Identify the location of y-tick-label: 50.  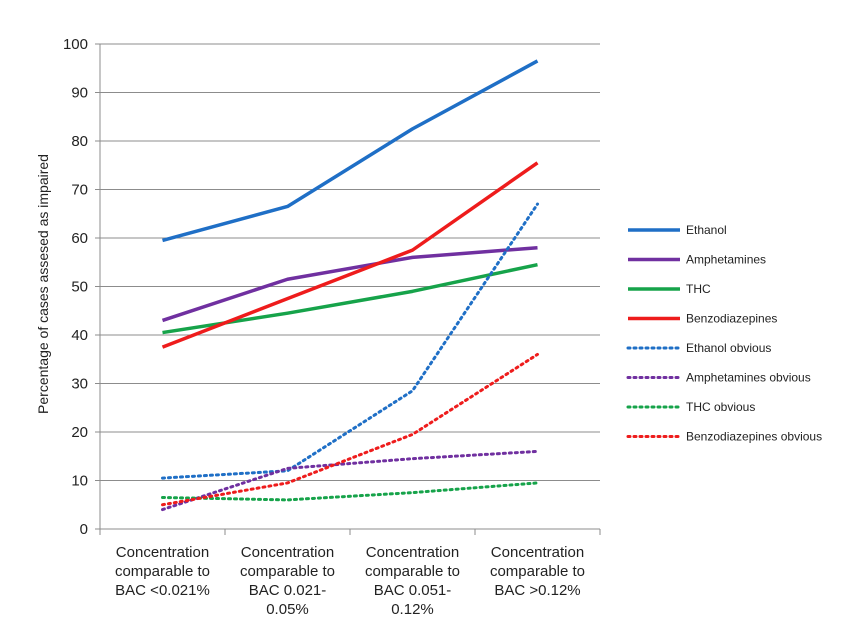
(79, 287).